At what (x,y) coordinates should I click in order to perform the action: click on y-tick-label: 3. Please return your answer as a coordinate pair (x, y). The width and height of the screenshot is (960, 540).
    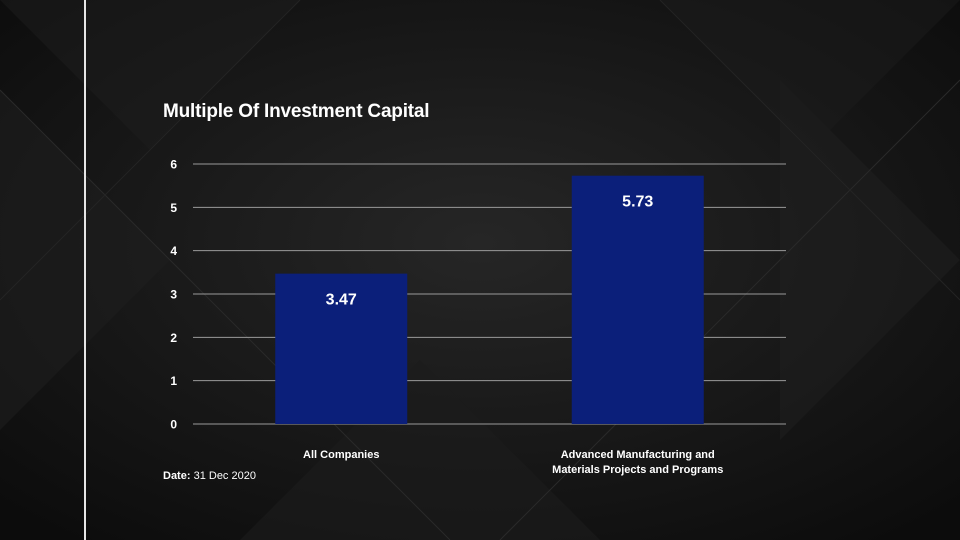
    Looking at the image, I should click on (173, 295).